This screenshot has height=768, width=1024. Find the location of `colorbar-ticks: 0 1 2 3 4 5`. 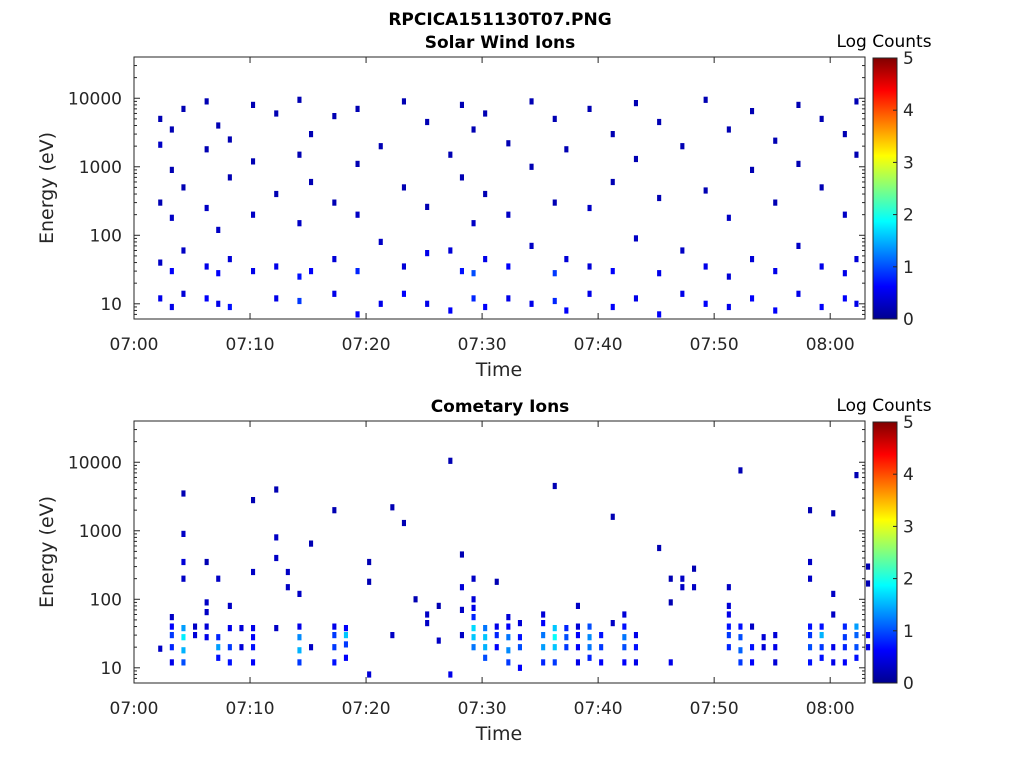

colorbar-ticks: 0 1 2 3 4 5 is located at coordinates (903, 189).